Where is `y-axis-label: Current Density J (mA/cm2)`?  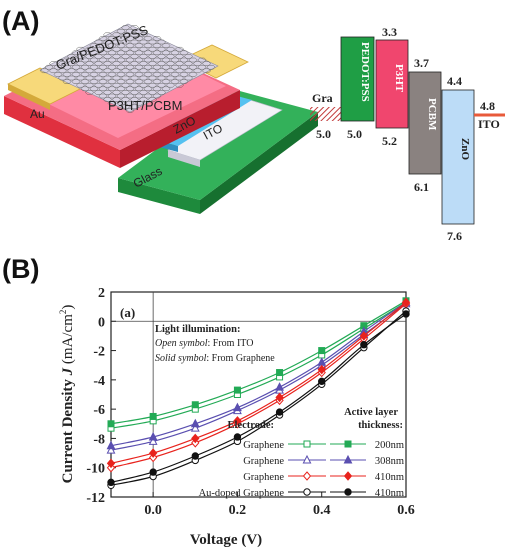 y-axis-label: Current Density J (mA/cm2) is located at coordinates (67, 394).